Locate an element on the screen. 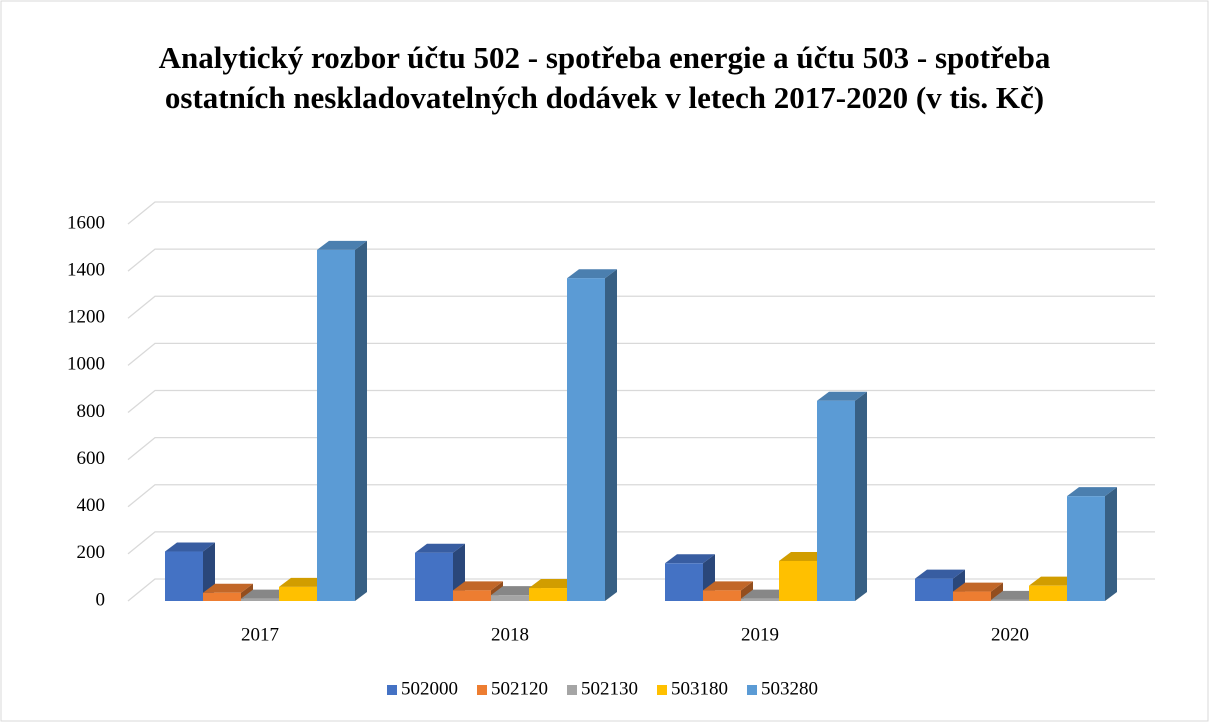 The image size is (1209, 722). x-tick-label: 2019 is located at coordinates (760, 634).